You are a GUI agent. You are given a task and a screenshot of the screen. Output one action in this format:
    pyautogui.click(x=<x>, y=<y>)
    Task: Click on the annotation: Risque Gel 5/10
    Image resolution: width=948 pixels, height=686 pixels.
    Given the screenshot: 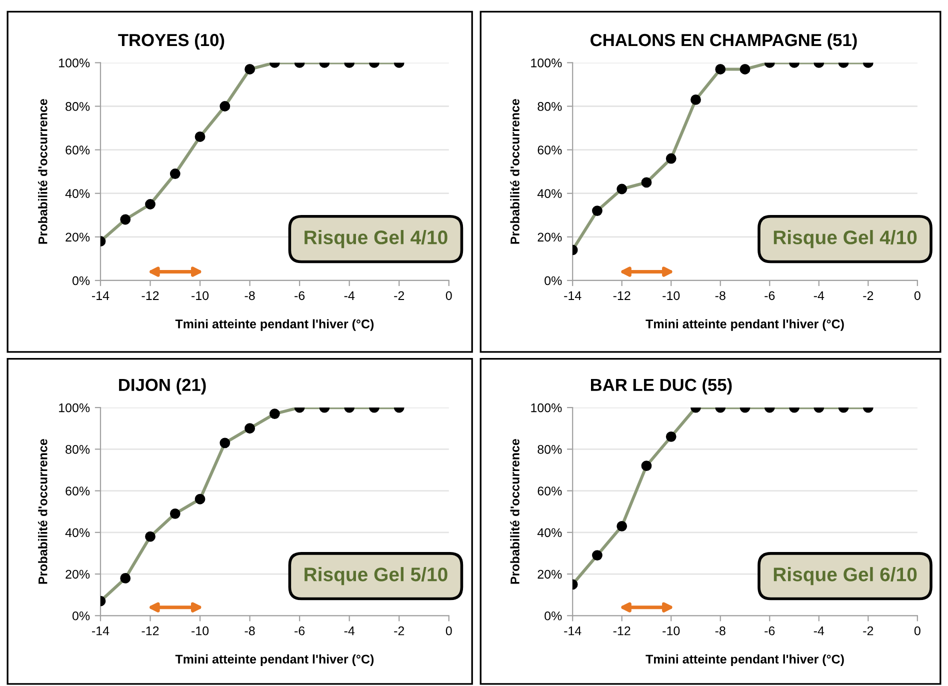 What is the action you would take?
    pyautogui.click(x=376, y=576)
    